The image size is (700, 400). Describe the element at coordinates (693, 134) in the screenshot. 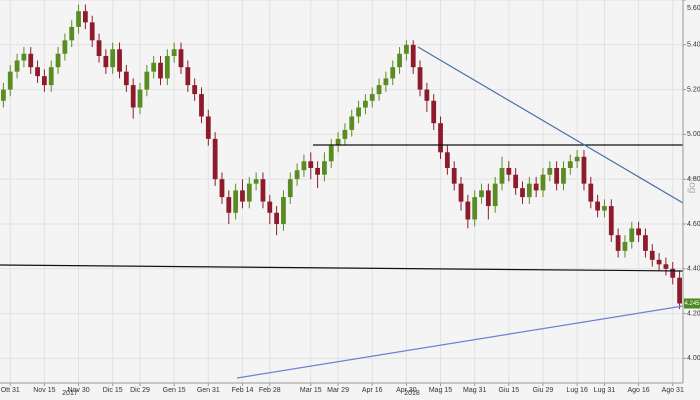

I see `y-tick-label: 5.00` at that location.